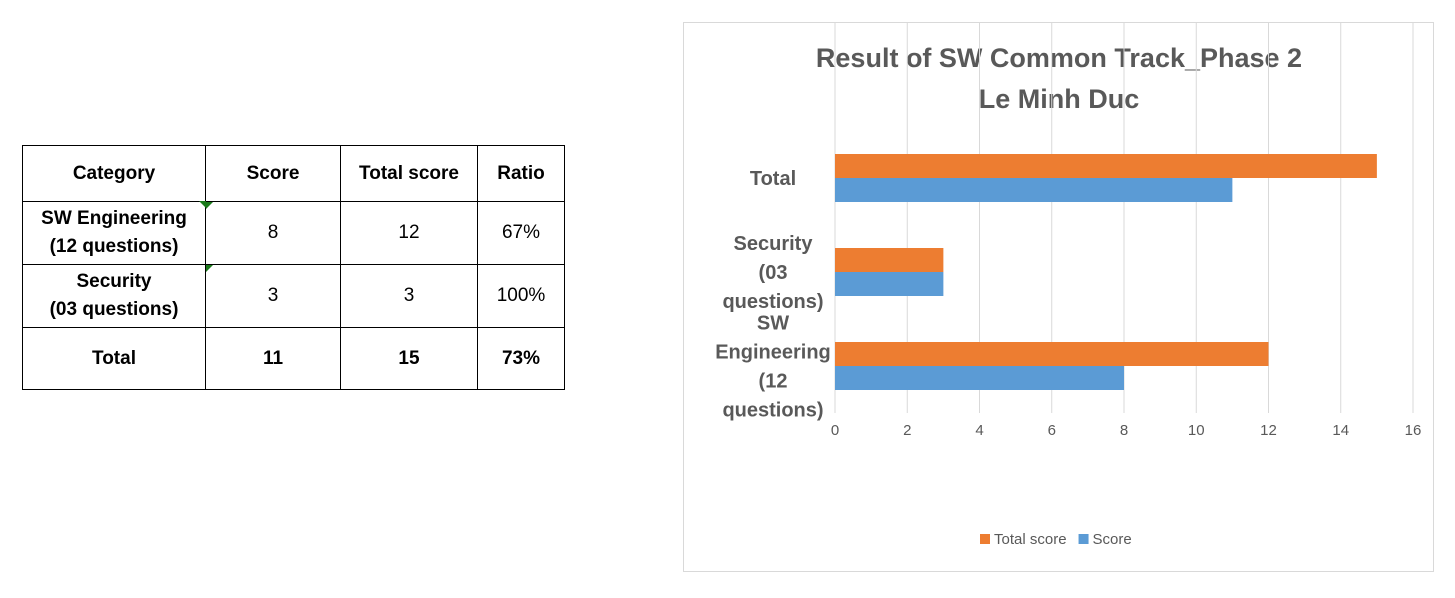 Image resolution: width=1455 pixels, height=598 pixels. I want to click on table-total-row: Total 11 15 73%, so click(293, 358).